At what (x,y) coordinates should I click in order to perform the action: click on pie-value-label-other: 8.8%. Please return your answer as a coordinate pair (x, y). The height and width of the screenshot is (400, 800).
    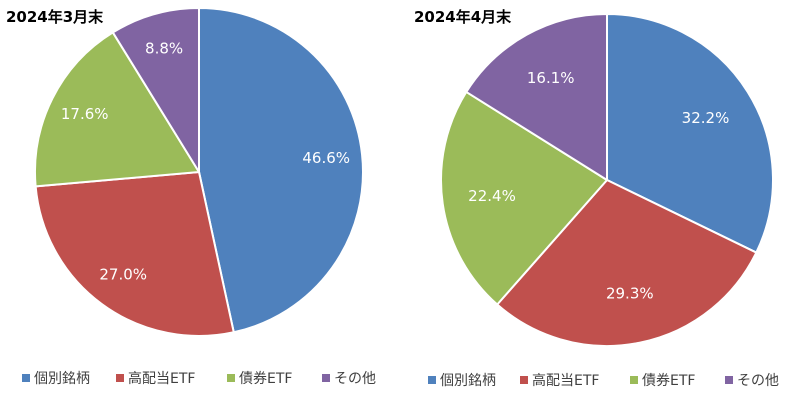
    Looking at the image, I should click on (164, 48).